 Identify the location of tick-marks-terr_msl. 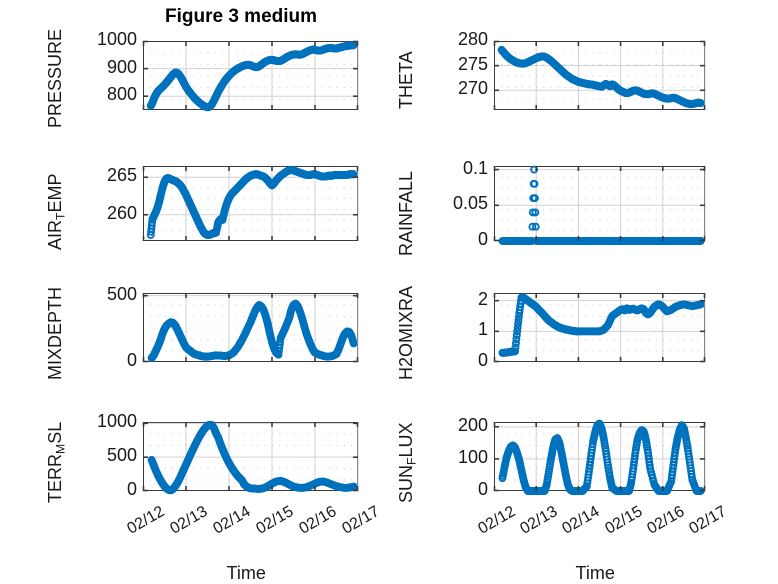
(250, 457).